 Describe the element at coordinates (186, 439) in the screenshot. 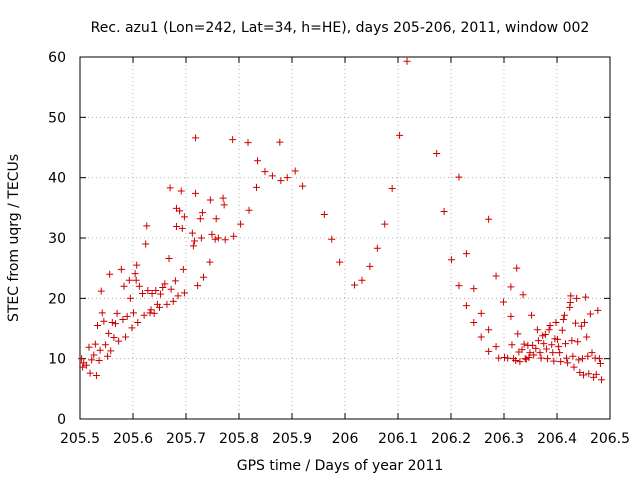

I see `x-tick-label: 205.7` at that location.